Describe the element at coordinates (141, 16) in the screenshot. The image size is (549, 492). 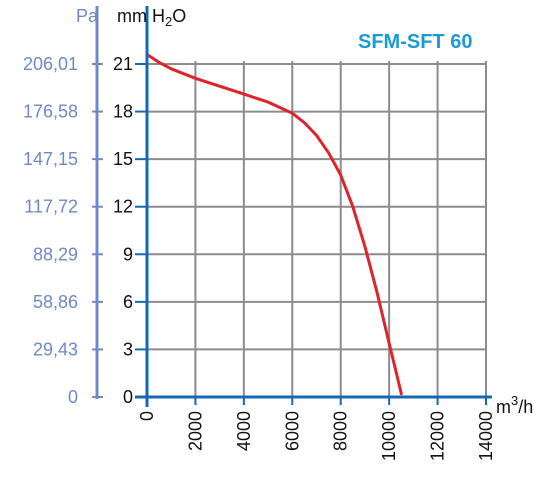
I see `y-axis-title-prefix: mm H` at that location.